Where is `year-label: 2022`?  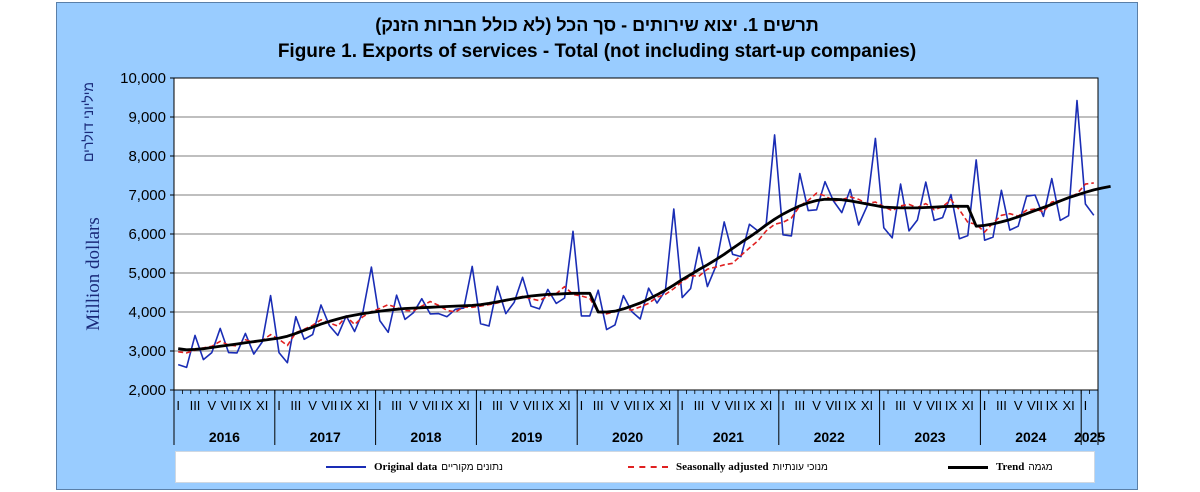 year-label: 2022 is located at coordinates (829, 437).